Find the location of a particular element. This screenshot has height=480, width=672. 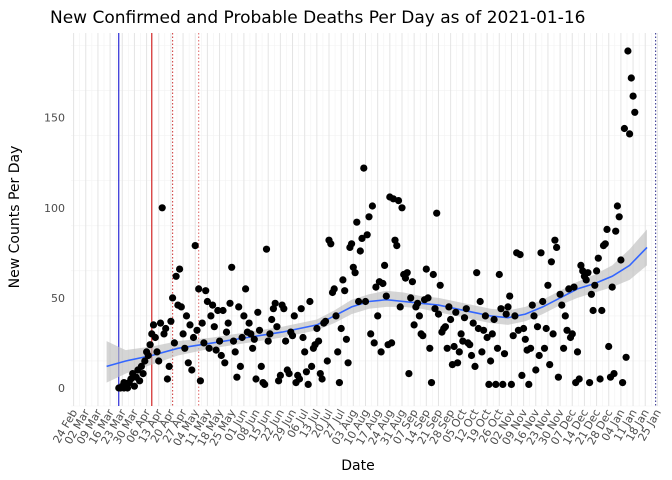

y-axis-title: New Counts Per Day is located at coordinates (15, 217).